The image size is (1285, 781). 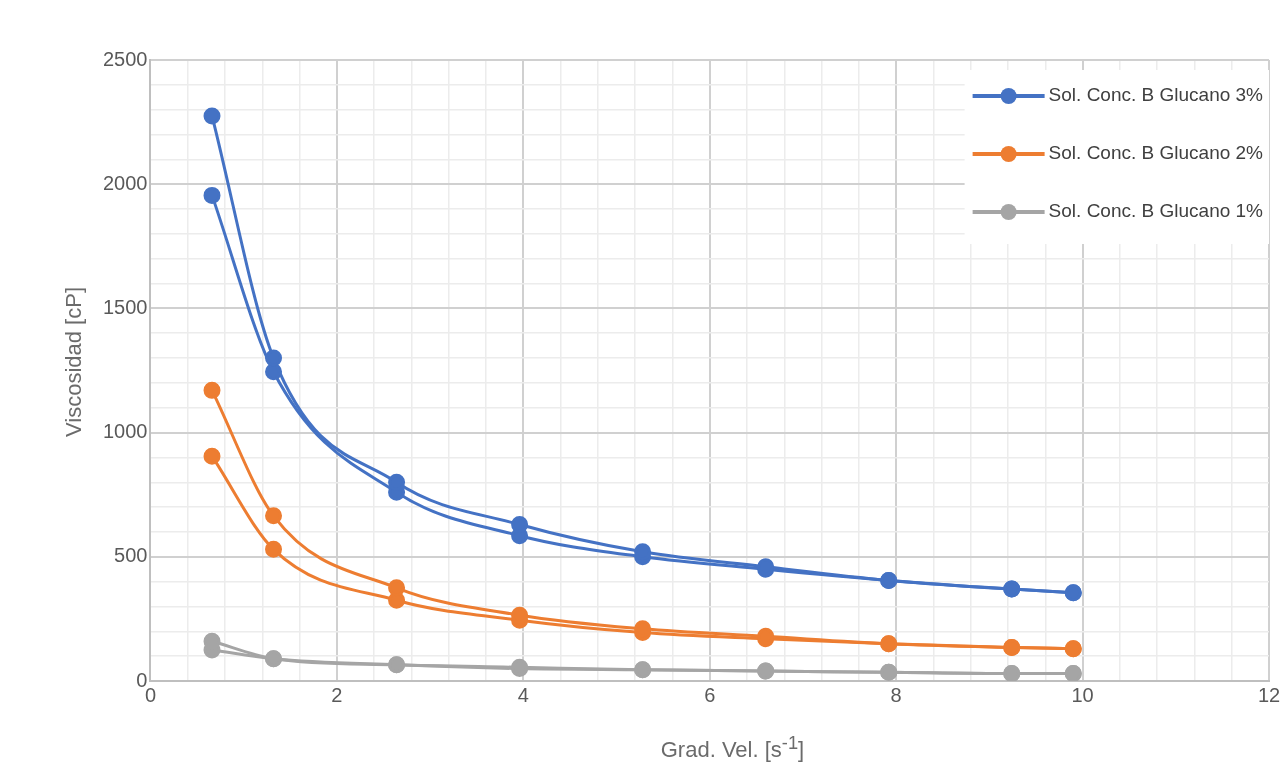 I want to click on y-tick-label: 500, so click(x=131, y=555).